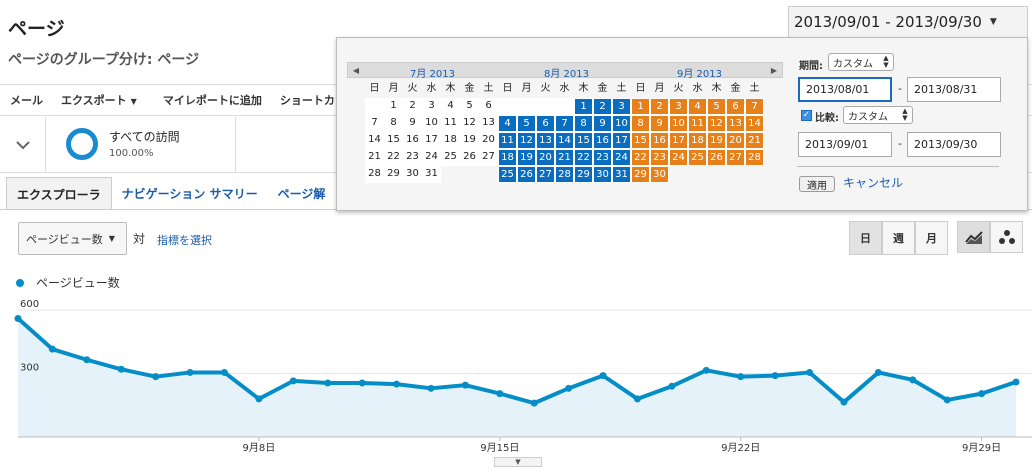 This screenshot has width=1032, height=471. I want to click on tab-explorer: エクスプローラ, so click(59, 193).